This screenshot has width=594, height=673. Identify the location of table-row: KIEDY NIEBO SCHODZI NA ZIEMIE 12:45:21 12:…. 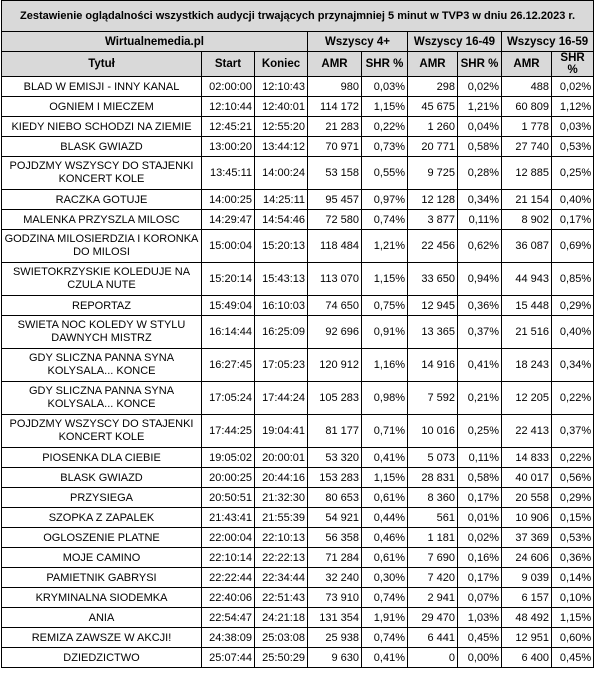
(297, 126).